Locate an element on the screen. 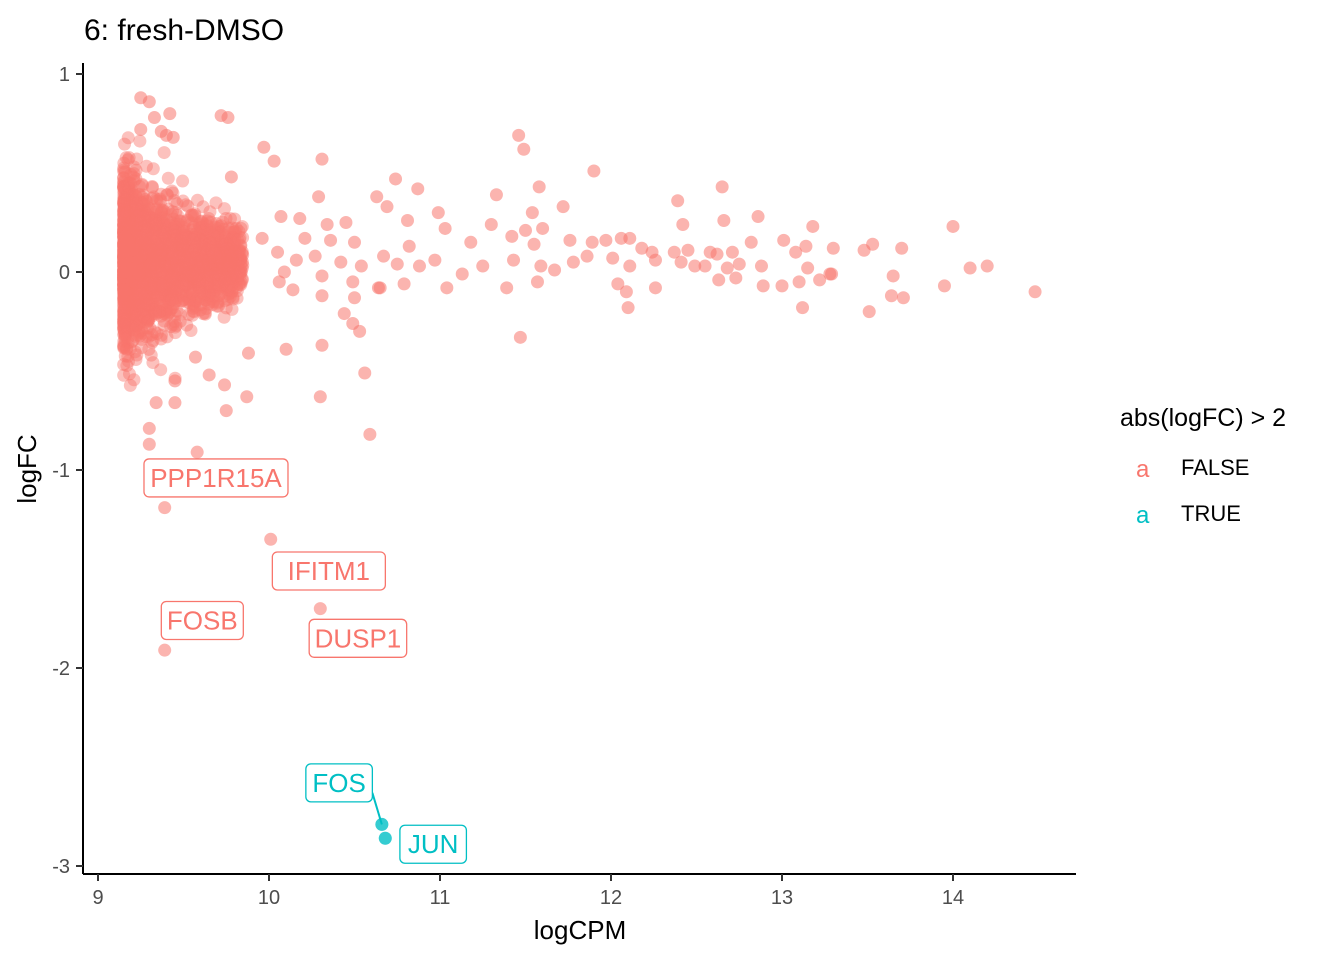 The width and height of the screenshot is (1344, 960). dense-point-cloud is located at coordinates (183, 261).